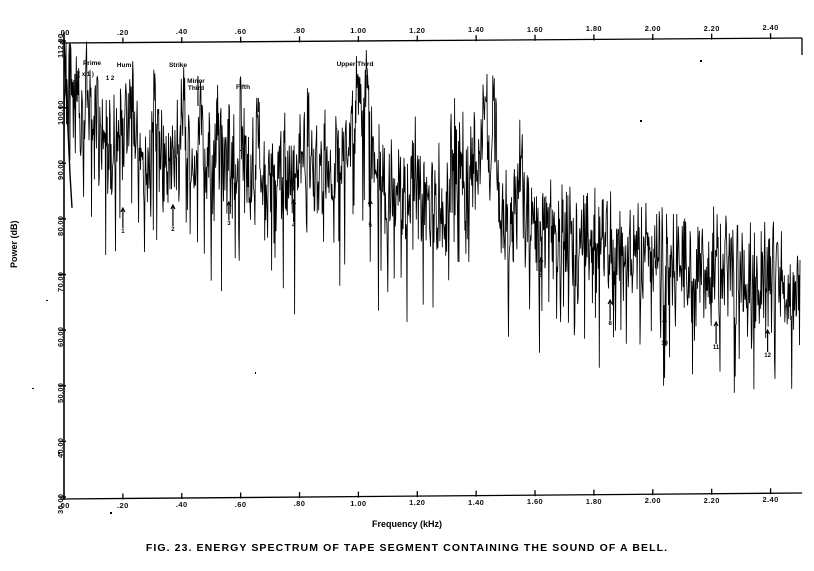  I want to click on x-tick-top-4: .80, so click(299, 31).